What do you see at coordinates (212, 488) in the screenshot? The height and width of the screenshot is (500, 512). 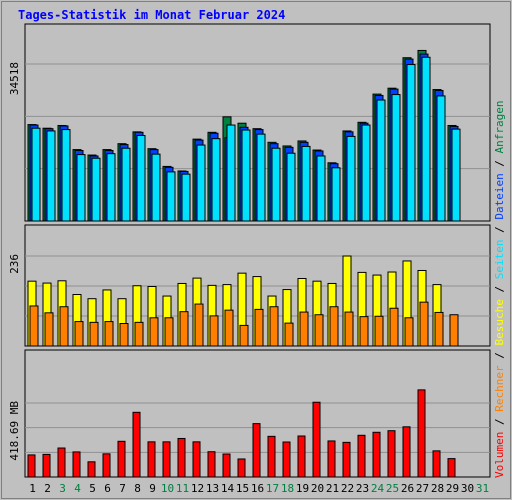 I see `day-label-13: 13` at bounding box center [212, 488].